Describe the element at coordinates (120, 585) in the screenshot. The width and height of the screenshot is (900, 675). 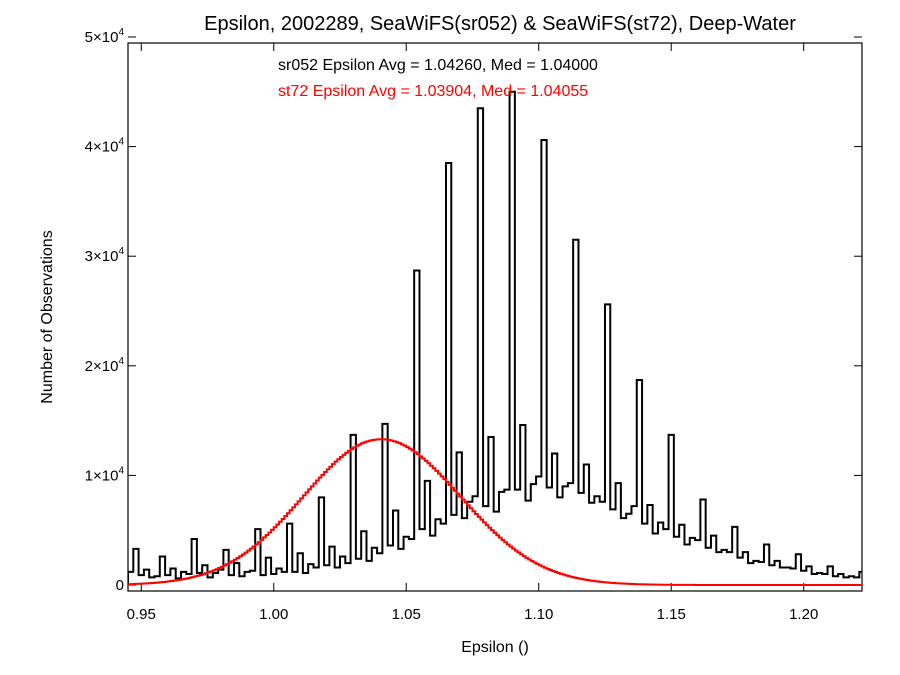
I see `y-tick-label: 0` at that location.